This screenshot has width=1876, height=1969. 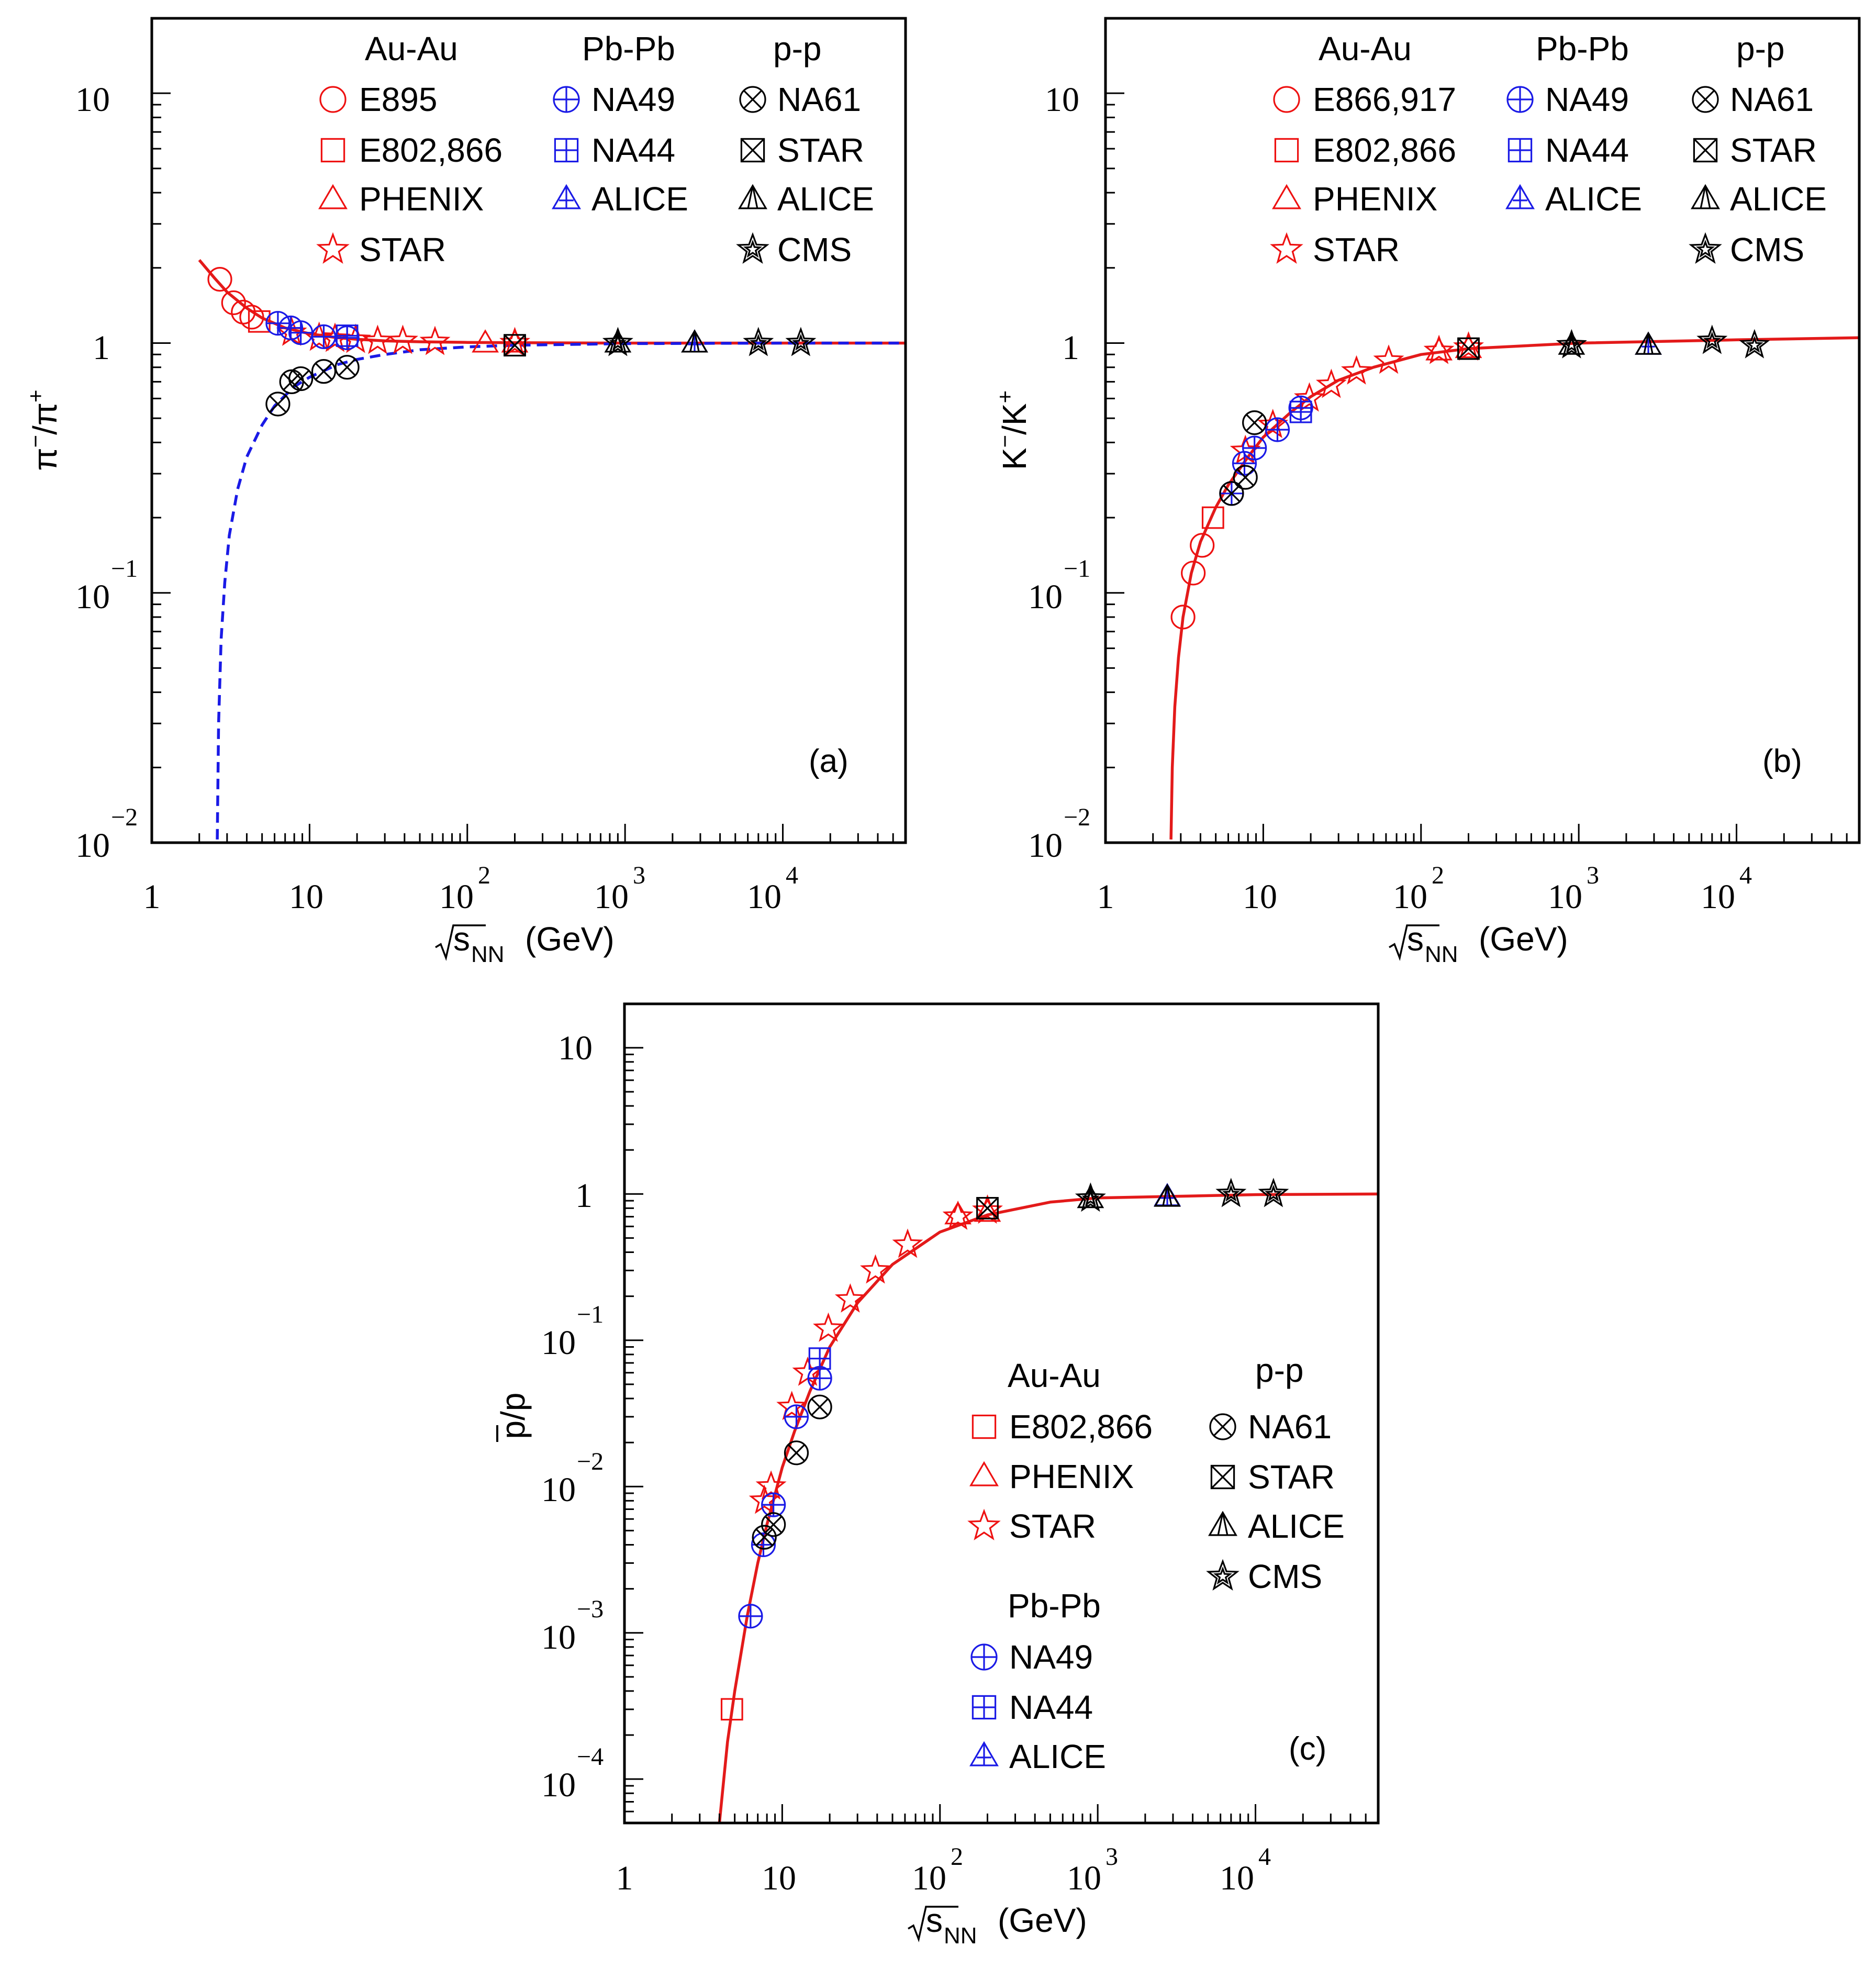 What do you see at coordinates (984, 1427) in the screenshot?
I see `legend-symbol-e802` at bounding box center [984, 1427].